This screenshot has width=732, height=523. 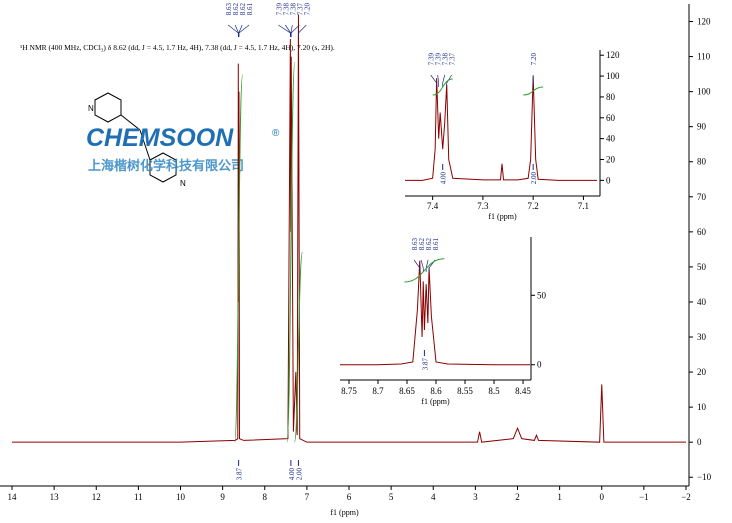 I want to click on x-tick-label: 13, so click(x=55, y=497).